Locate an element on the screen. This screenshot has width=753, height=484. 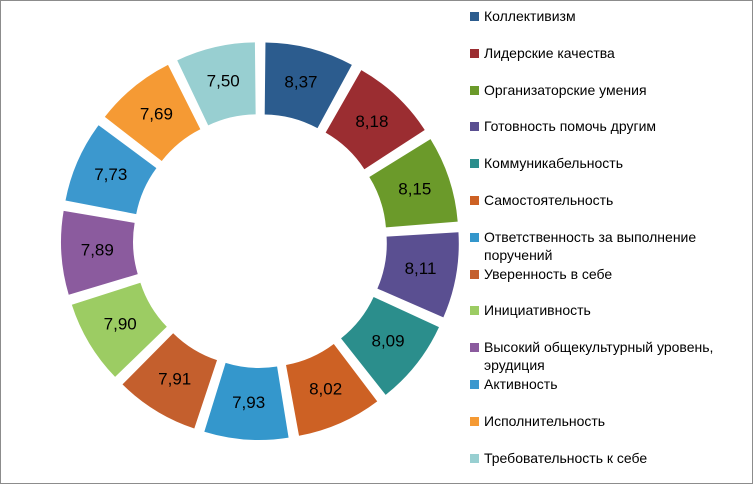
slice-value-label: 7,69 is located at coordinates (156, 114).